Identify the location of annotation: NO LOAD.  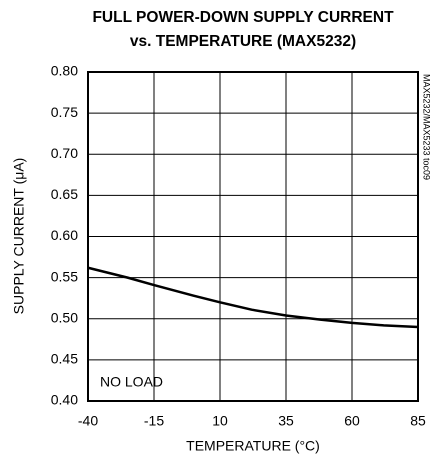
(131, 382).